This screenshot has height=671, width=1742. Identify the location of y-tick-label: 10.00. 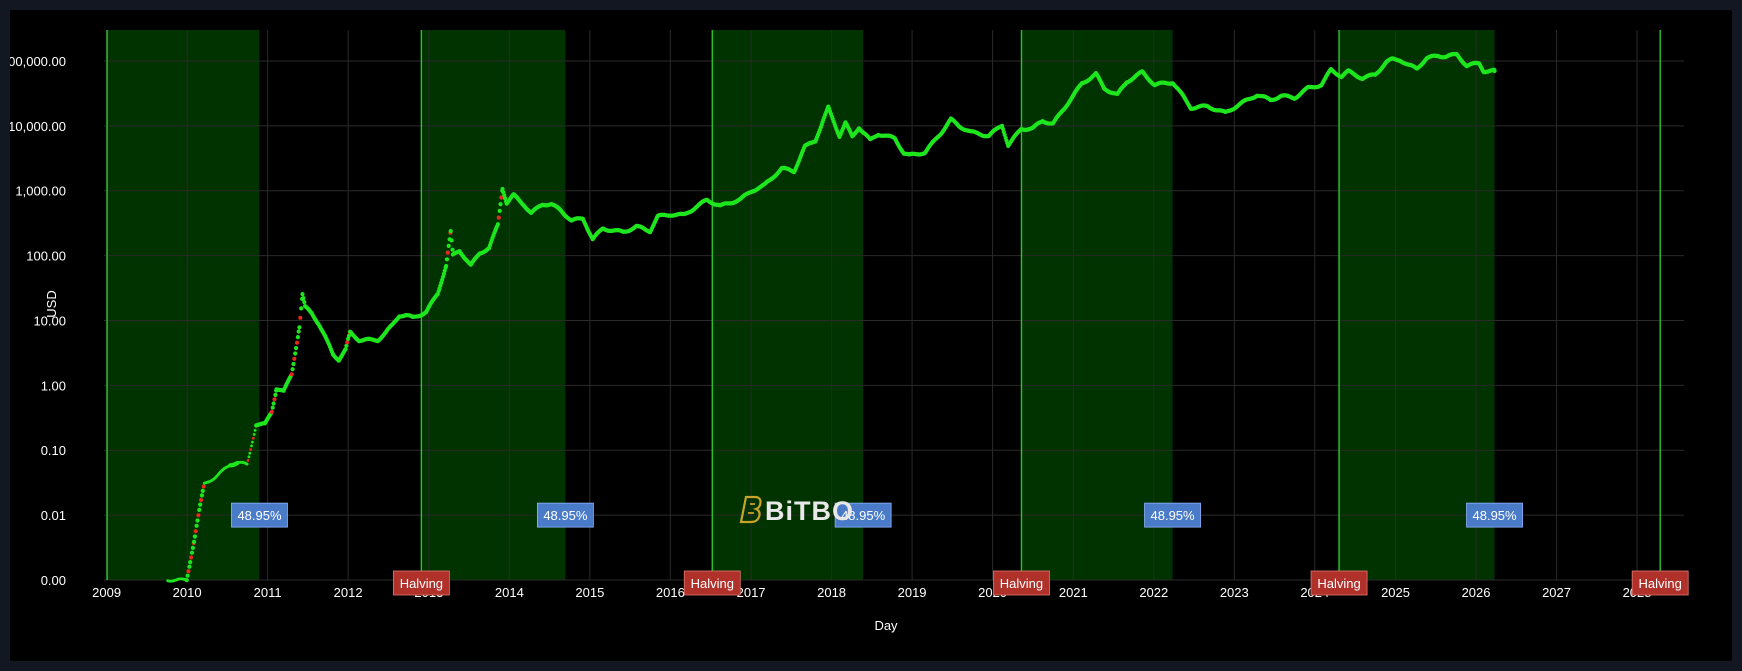
(49, 320).